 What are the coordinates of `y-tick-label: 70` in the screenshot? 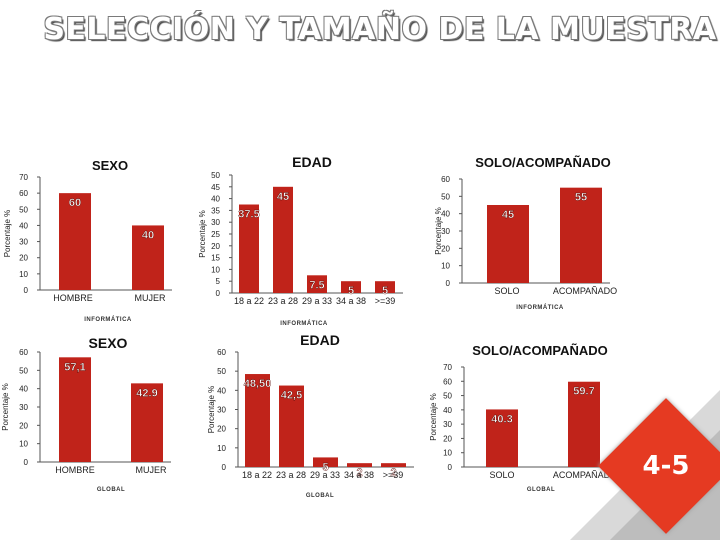 It's located at (23, 177).